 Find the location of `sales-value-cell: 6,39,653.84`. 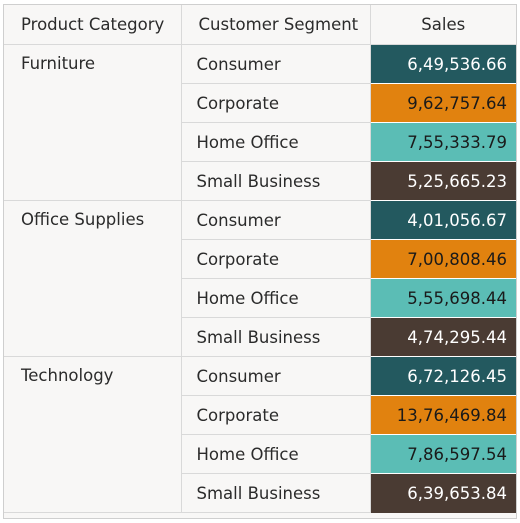

sales-value-cell: 6,39,653.84 is located at coordinates (443, 493).